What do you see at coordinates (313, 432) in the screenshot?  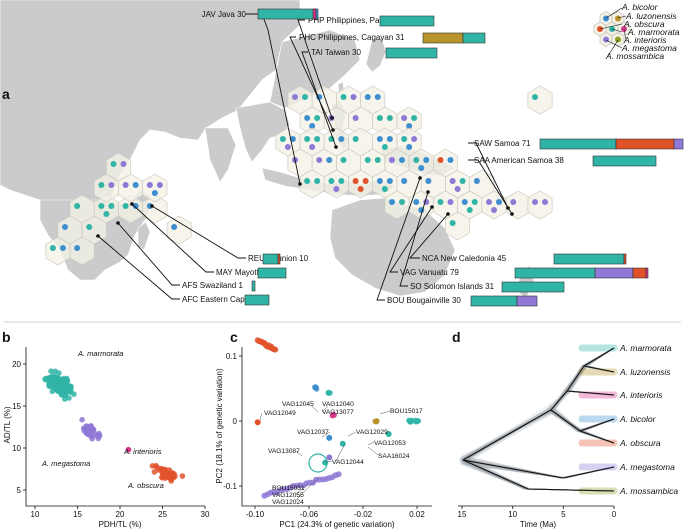 I see `c-label-vag12037: VAG12037` at bounding box center [313, 432].